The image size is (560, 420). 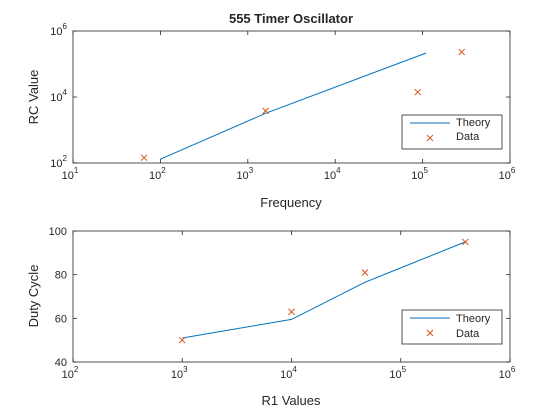 I want to click on chart-1-y-tick-label: 10⁴, so click(x=58, y=96).